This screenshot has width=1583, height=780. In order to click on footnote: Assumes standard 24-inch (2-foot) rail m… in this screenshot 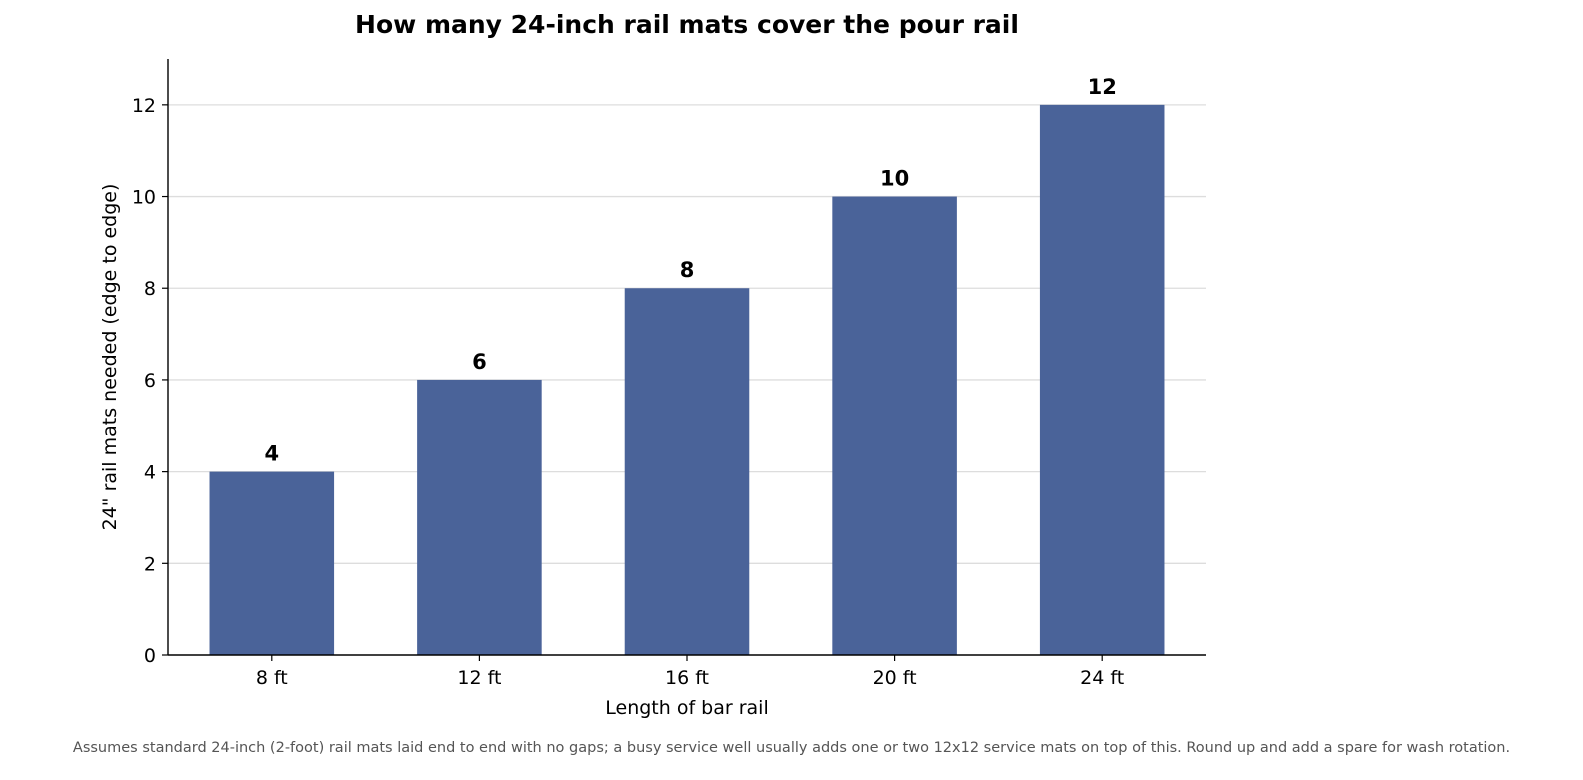, I will do `click(791, 748)`.